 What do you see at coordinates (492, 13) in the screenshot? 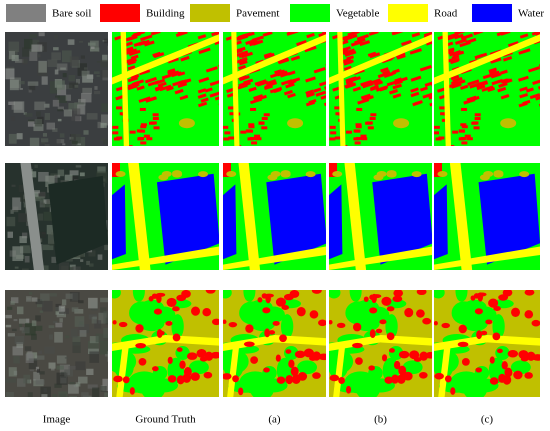
I see `legend-swatch` at bounding box center [492, 13].